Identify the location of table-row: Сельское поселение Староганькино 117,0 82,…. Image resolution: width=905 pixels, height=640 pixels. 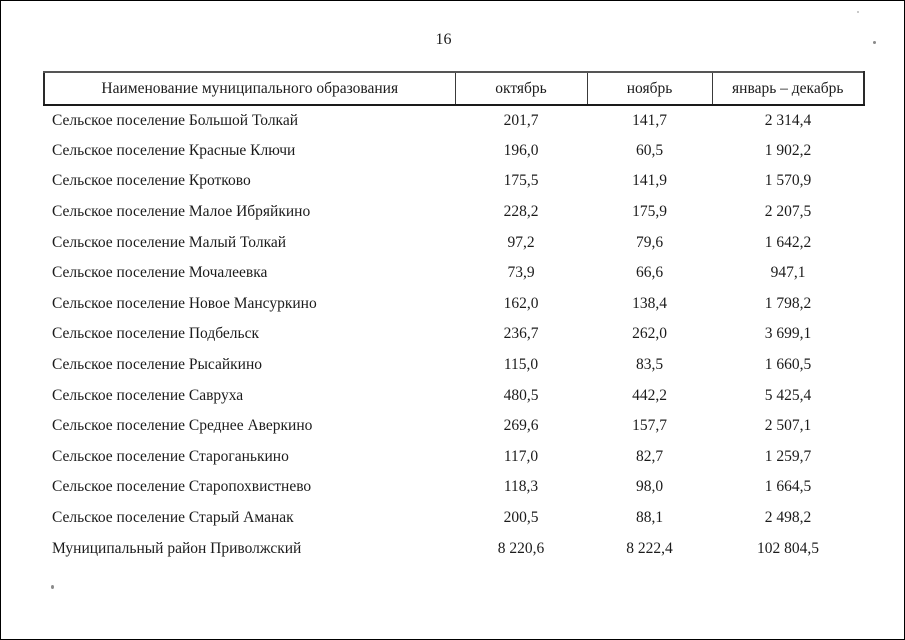
(454, 457).